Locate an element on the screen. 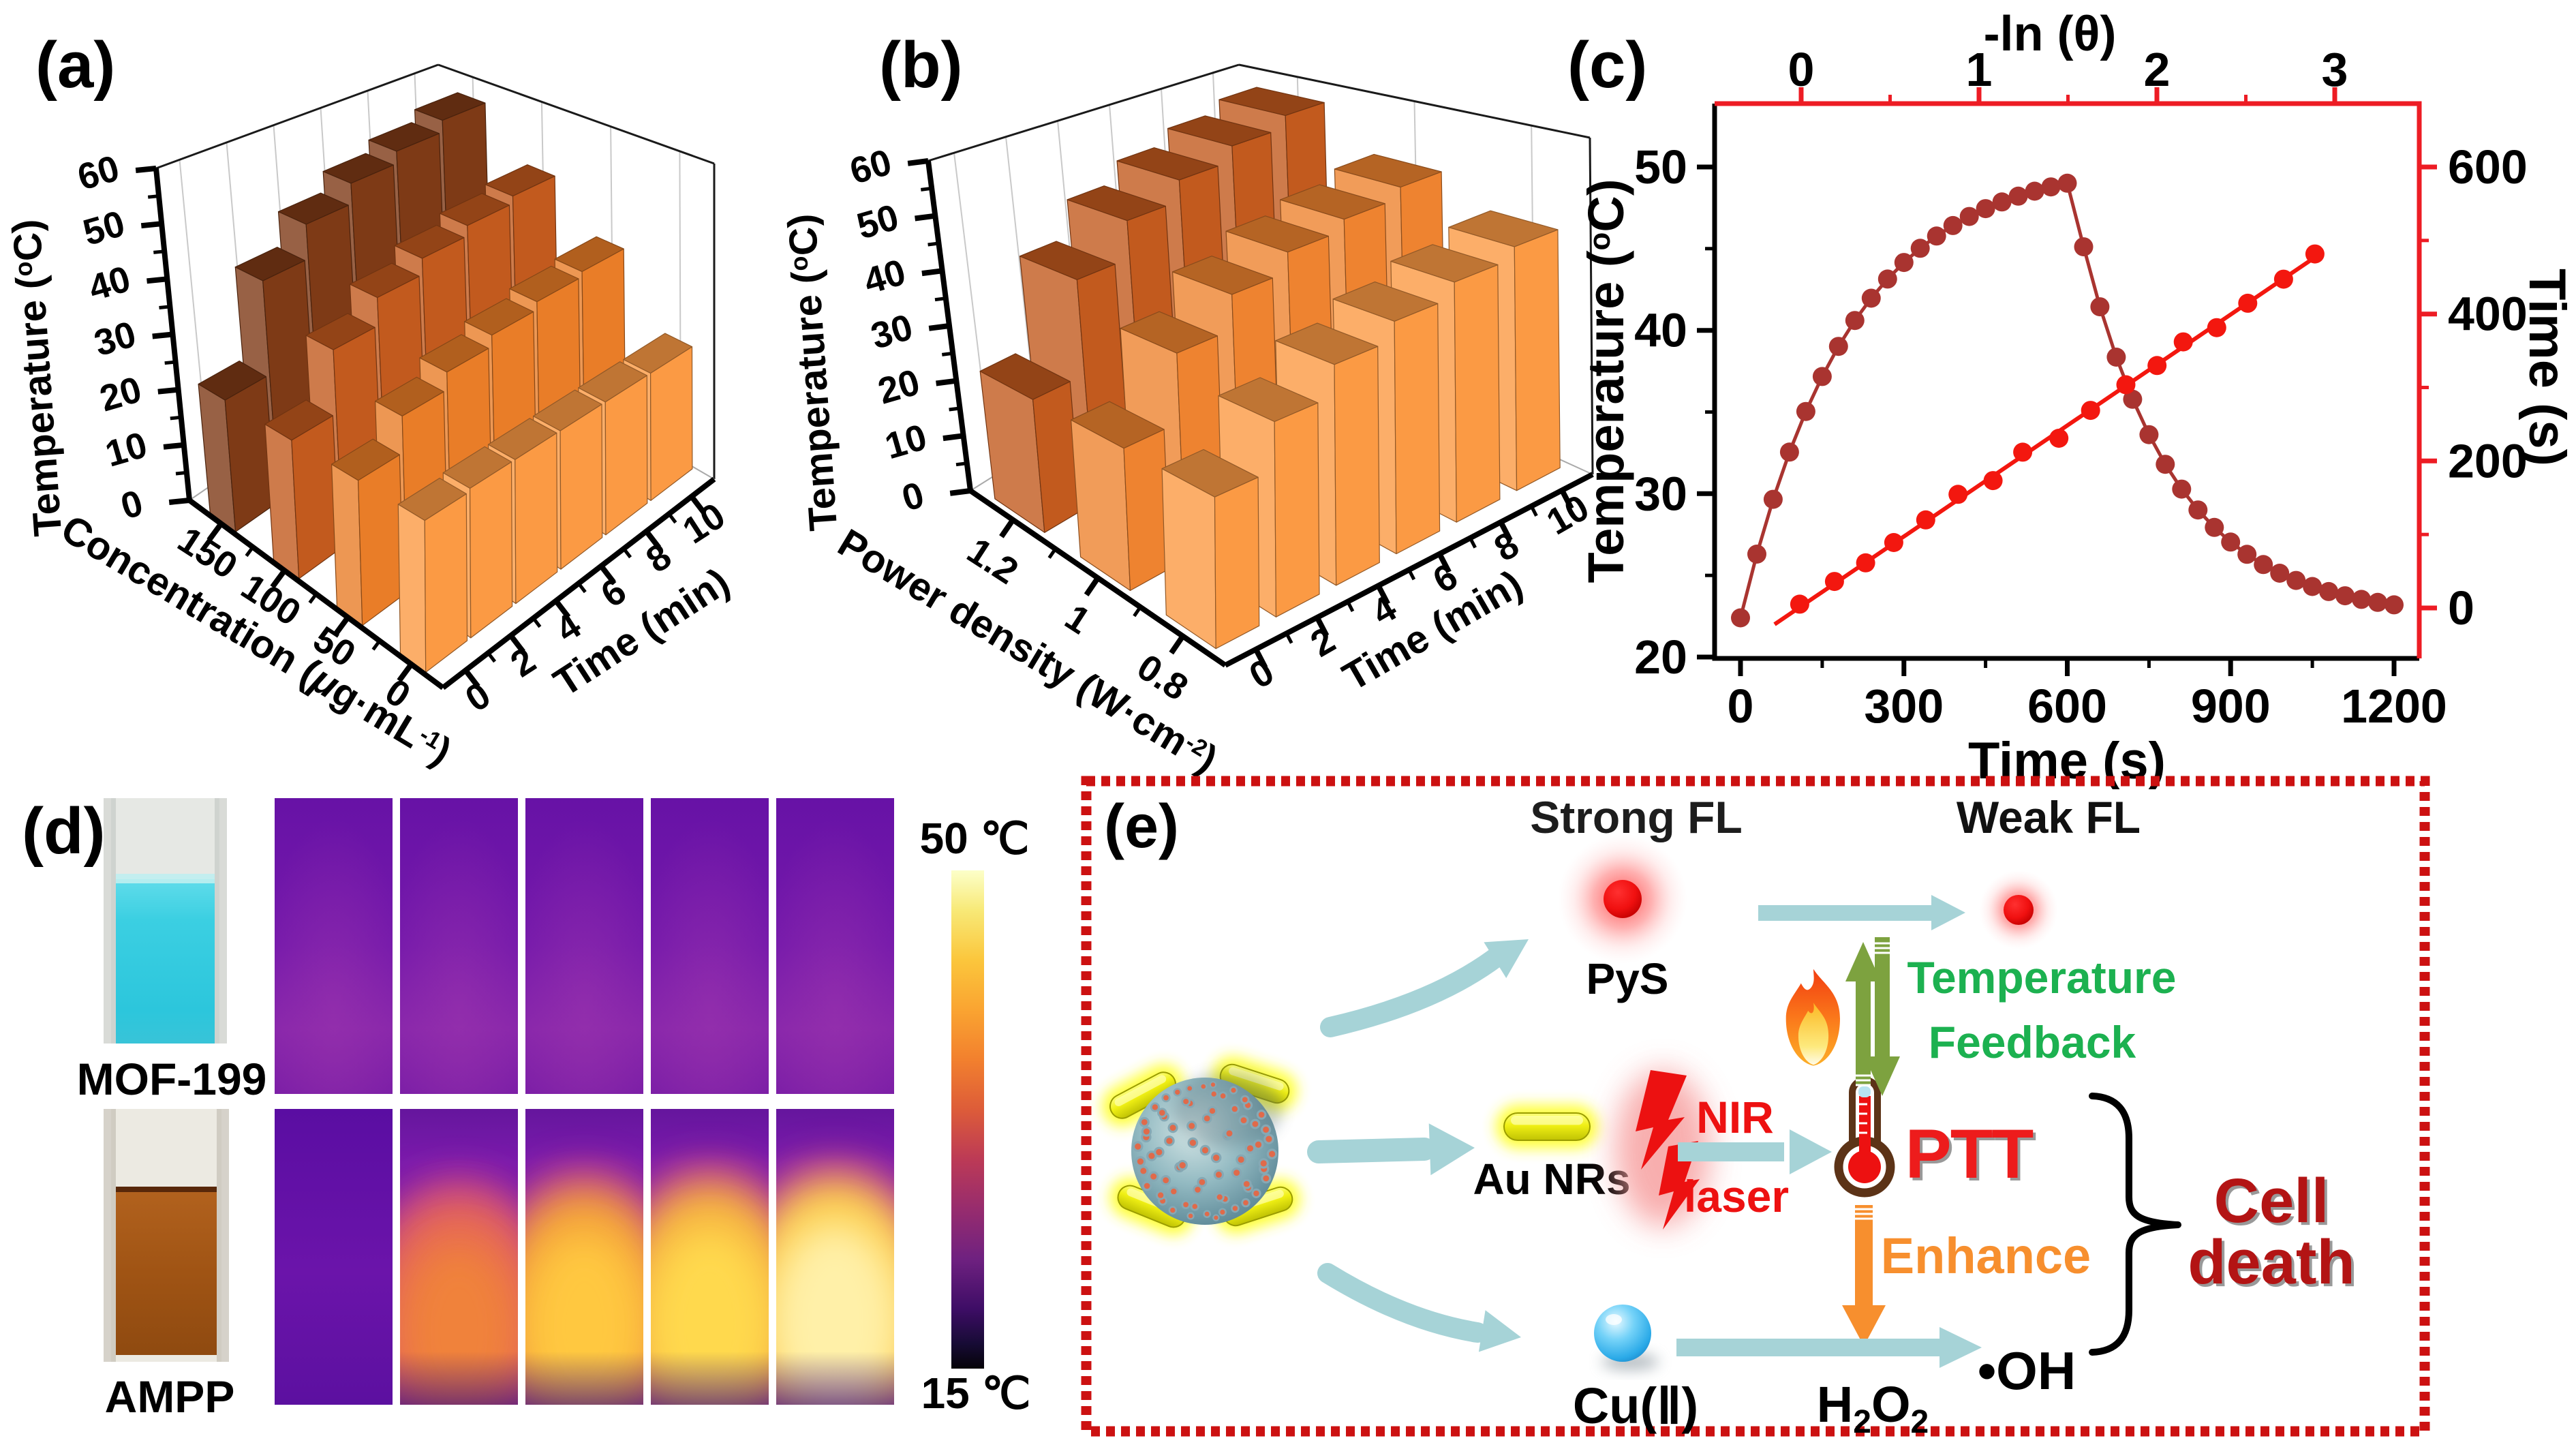 This screenshot has height=1447, width=2576. svg-text: AMPP is located at coordinates (170, 1396).